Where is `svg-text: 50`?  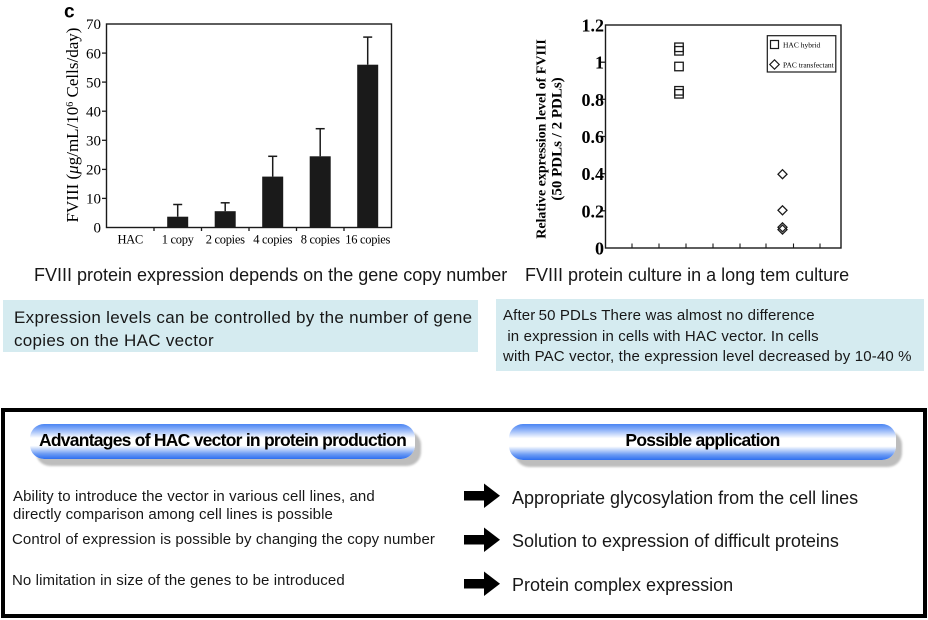 svg-text: 50 is located at coordinates (93, 83).